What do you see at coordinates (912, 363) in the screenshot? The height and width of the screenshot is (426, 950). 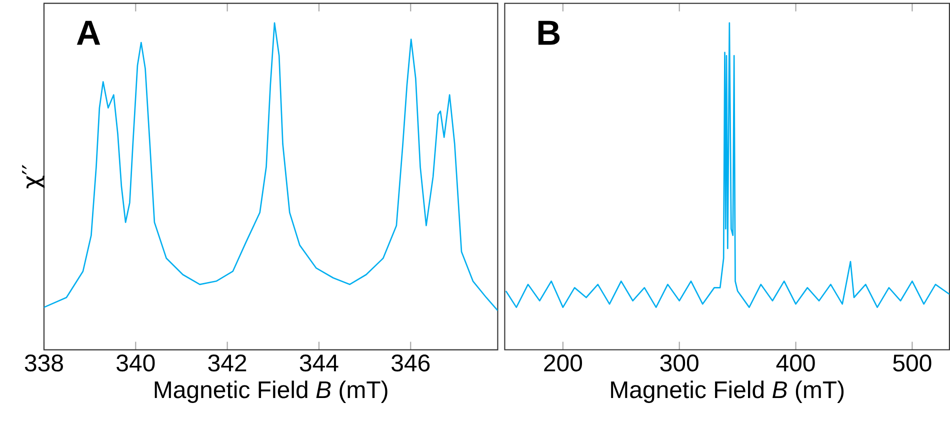 I see `x-tick-label: 500` at bounding box center [912, 363].